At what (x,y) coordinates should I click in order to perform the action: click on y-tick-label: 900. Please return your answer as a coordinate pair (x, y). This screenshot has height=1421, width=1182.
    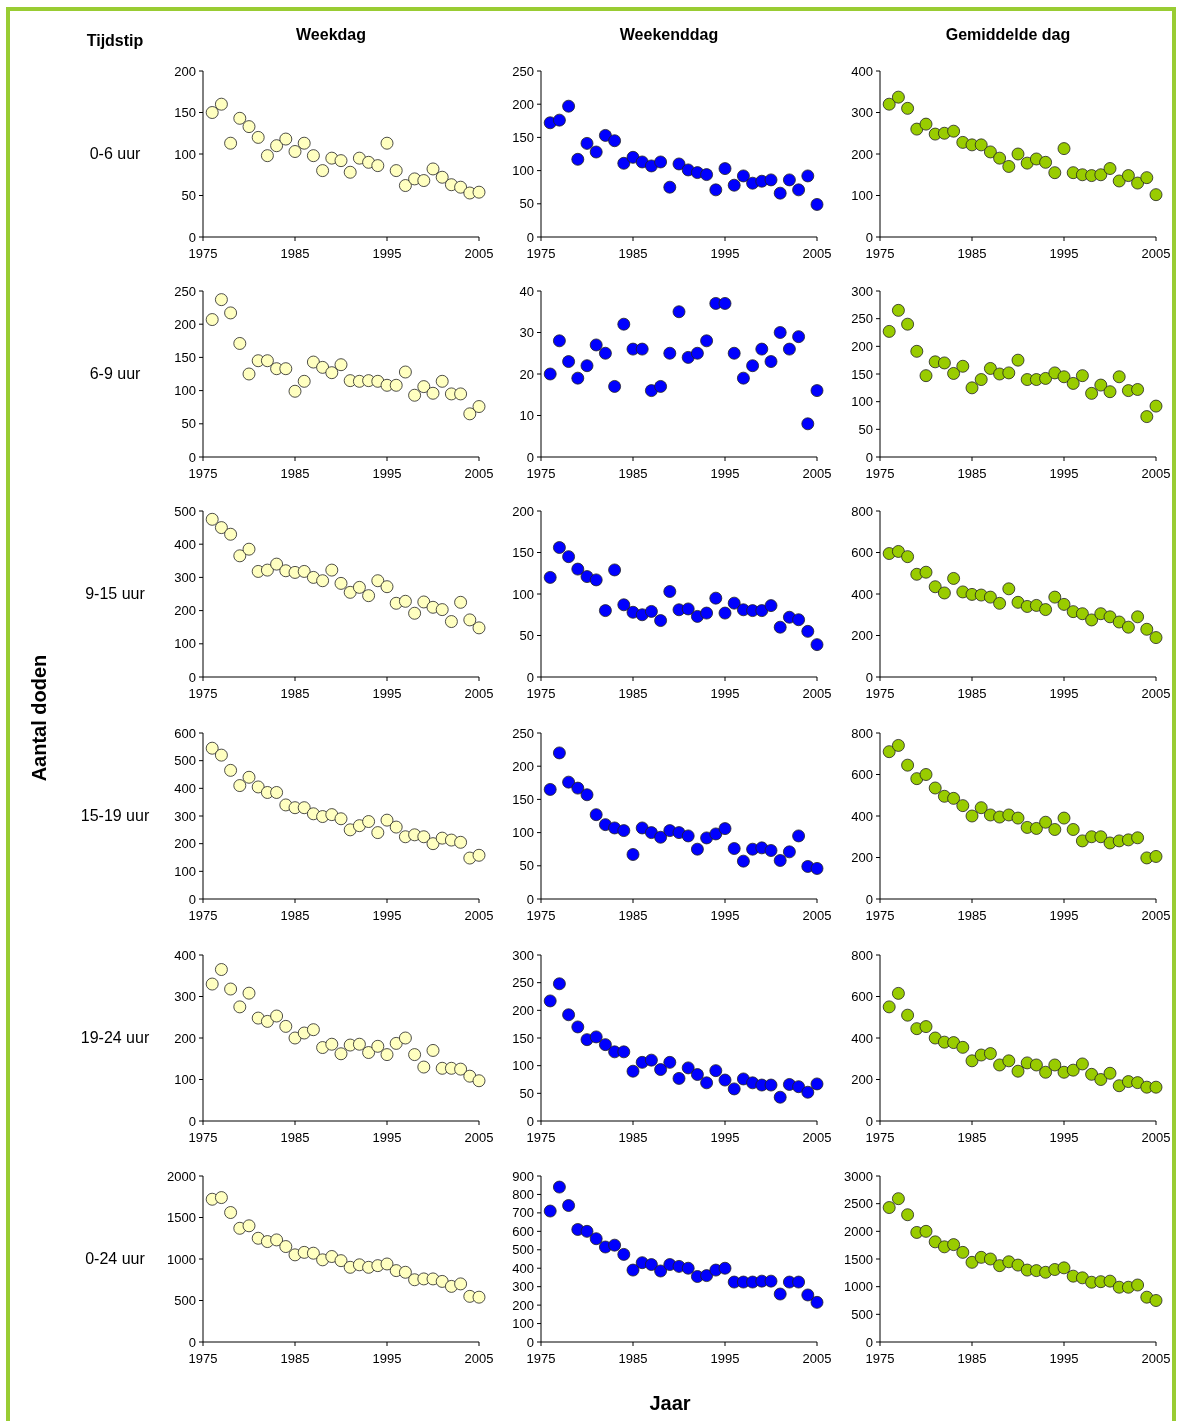
    Looking at the image, I should click on (523, 1176).